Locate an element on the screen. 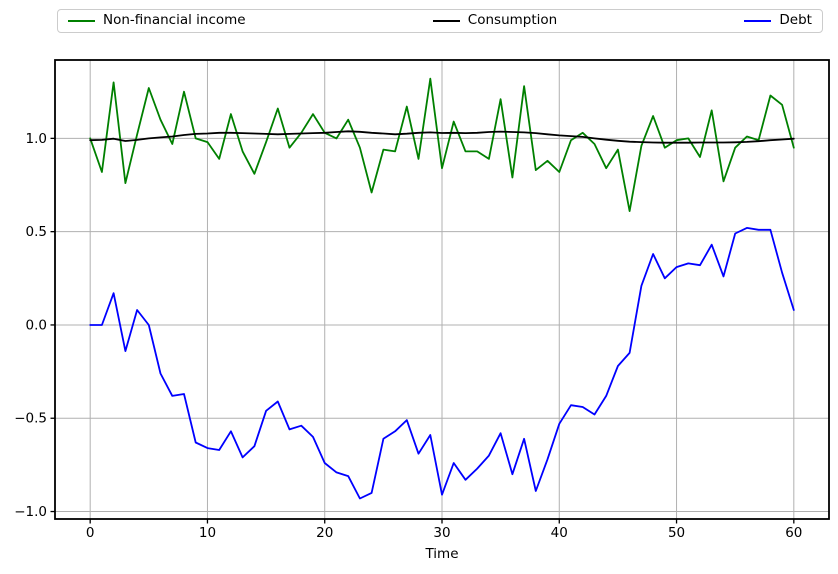 The height and width of the screenshot is (574, 838). x-tick-label: 20 is located at coordinates (324, 533).